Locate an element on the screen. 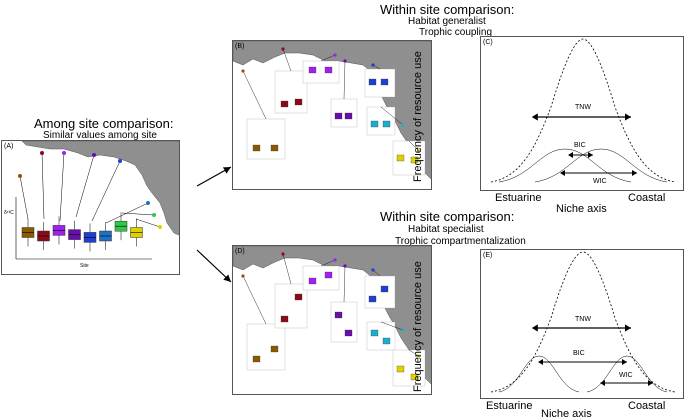 Image resolution: width=685 pixels, height=420 pixels. panel-e-graphic is located at coordinates (583, 322).